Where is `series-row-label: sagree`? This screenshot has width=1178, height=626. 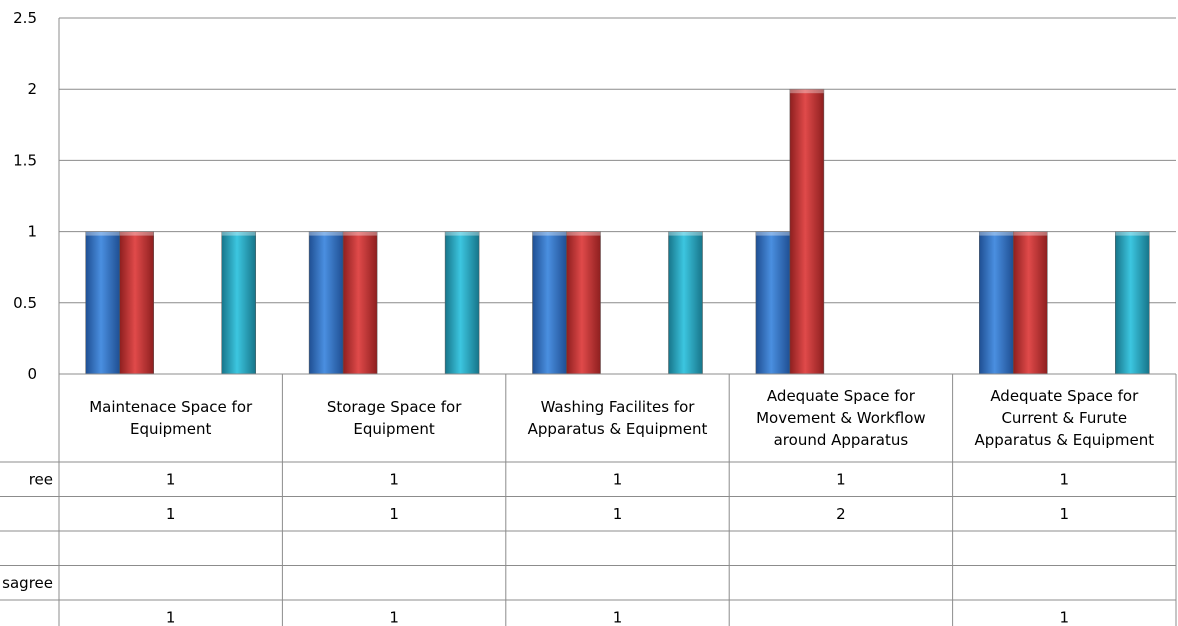
series-row-label: sagree is located at coordinates (27, 583).